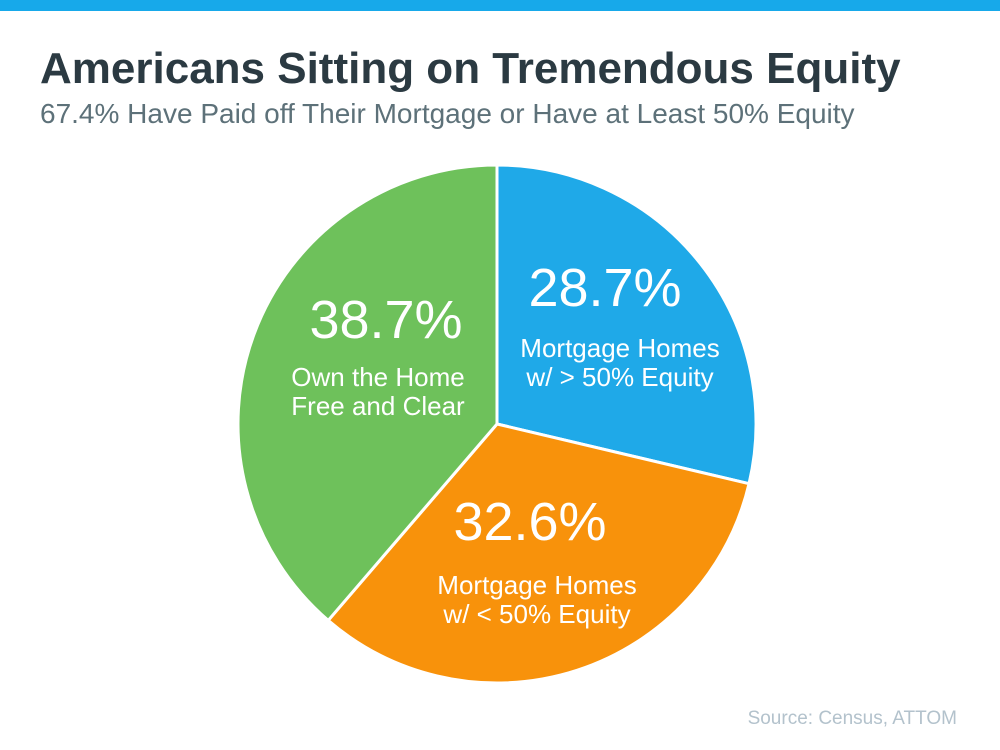  I want to click on pie-slice-mortgage-gt-50-equity, so click(626, 324).